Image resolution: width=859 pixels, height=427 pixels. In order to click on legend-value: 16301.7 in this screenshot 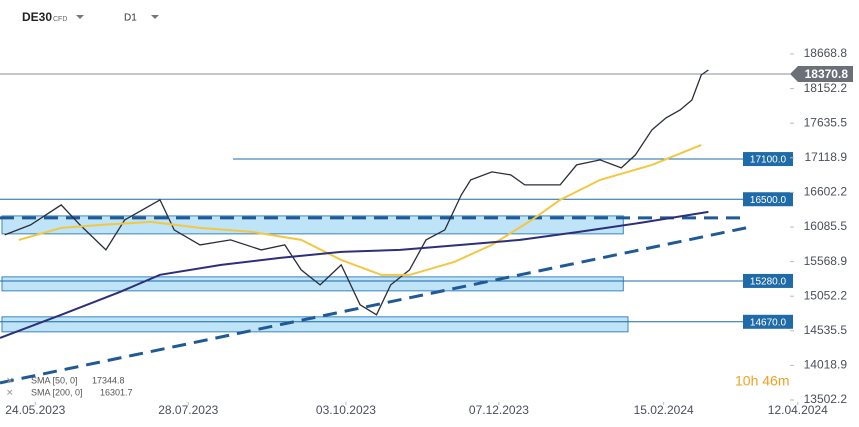, I will do `click(116, 392)`.